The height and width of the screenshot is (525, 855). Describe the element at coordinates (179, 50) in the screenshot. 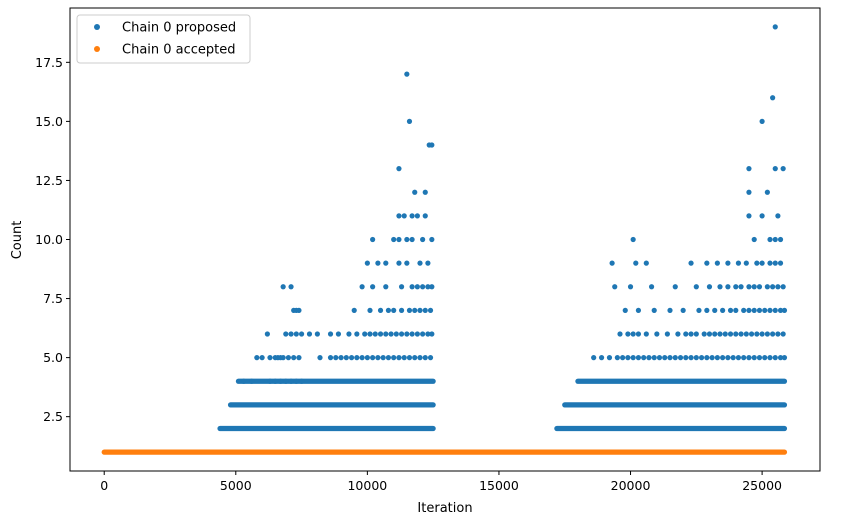

I see `legend-label-accepted: Chain 0 accepted` at that location.